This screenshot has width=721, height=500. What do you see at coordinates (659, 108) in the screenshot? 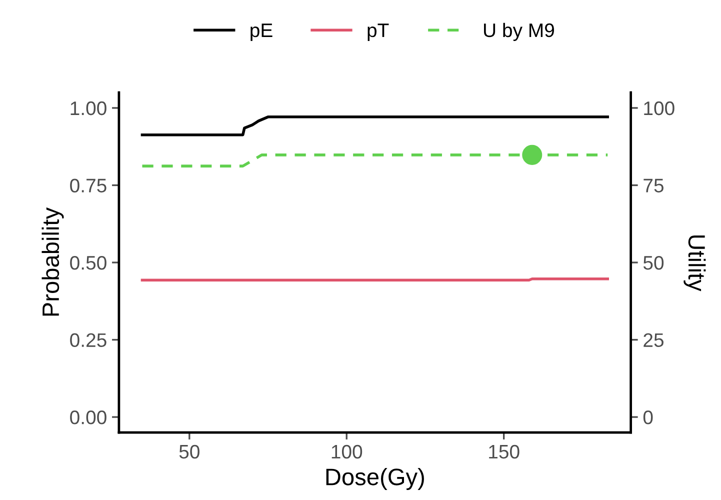
I see `y2-tick-label: 100` at bounding box center [659, 108].